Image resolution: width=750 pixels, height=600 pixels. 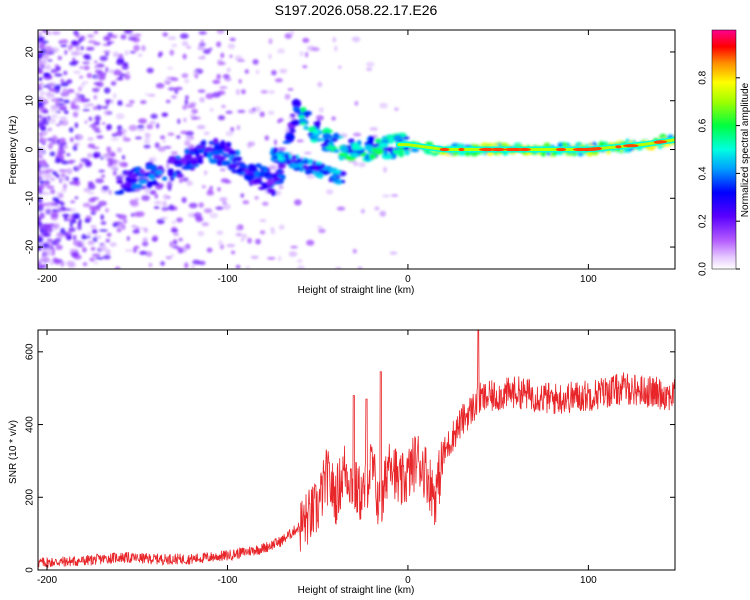 What do you see at coordinates (703, 173) in the screenshot?
I see `colorbar-tick-label: 0.4` at bounding box center [703, 173].